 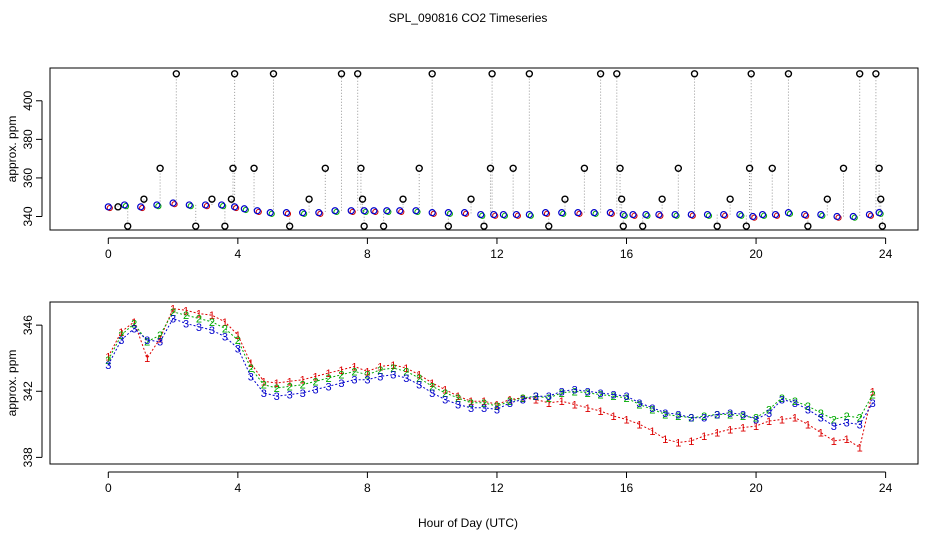 I want to click on panel-bottom-y-axis: 338 342 346, so click(x=32, y=391).